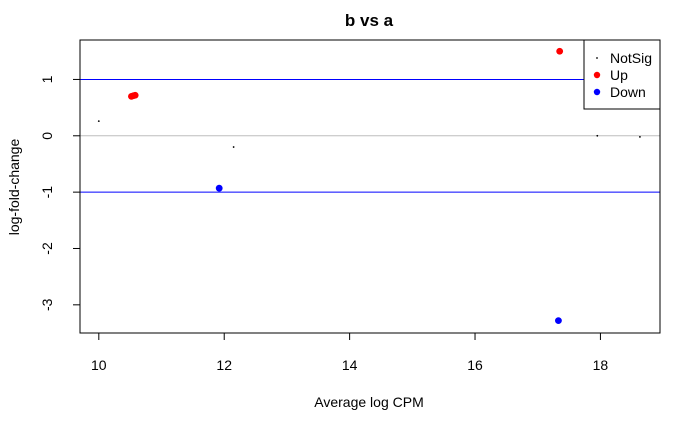 The width and height of the screenshot is (700, 432). Describe the element at coordinates (224, 365) in the screenshot. I see `x-tick-label: 12` at that location.